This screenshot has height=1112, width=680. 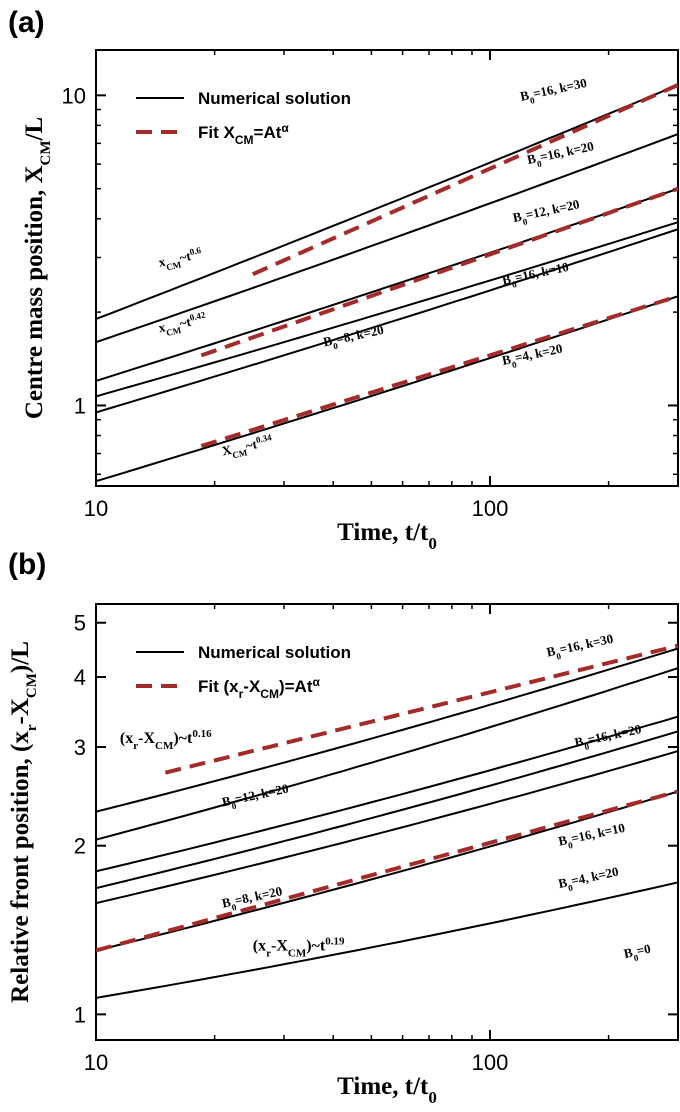 I want to click on panel-label: (a), so click(x=26, y=22).